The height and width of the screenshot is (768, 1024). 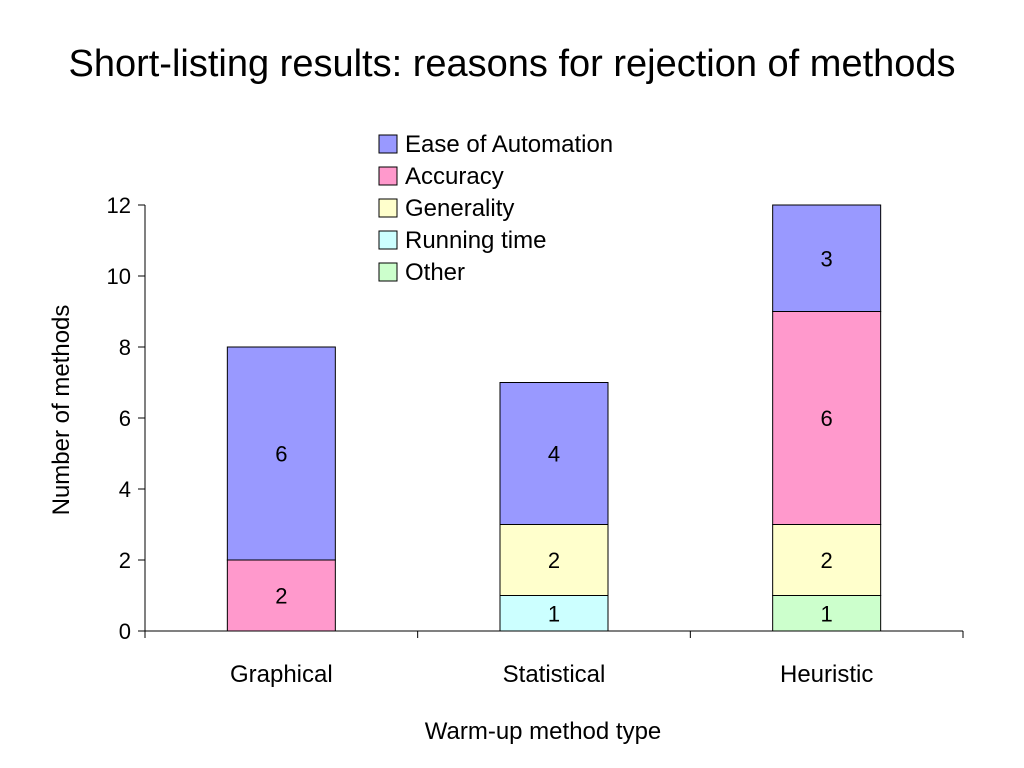 I want to click on data-label-heuristic-accuracy: 6, so click(x=827, y=418).